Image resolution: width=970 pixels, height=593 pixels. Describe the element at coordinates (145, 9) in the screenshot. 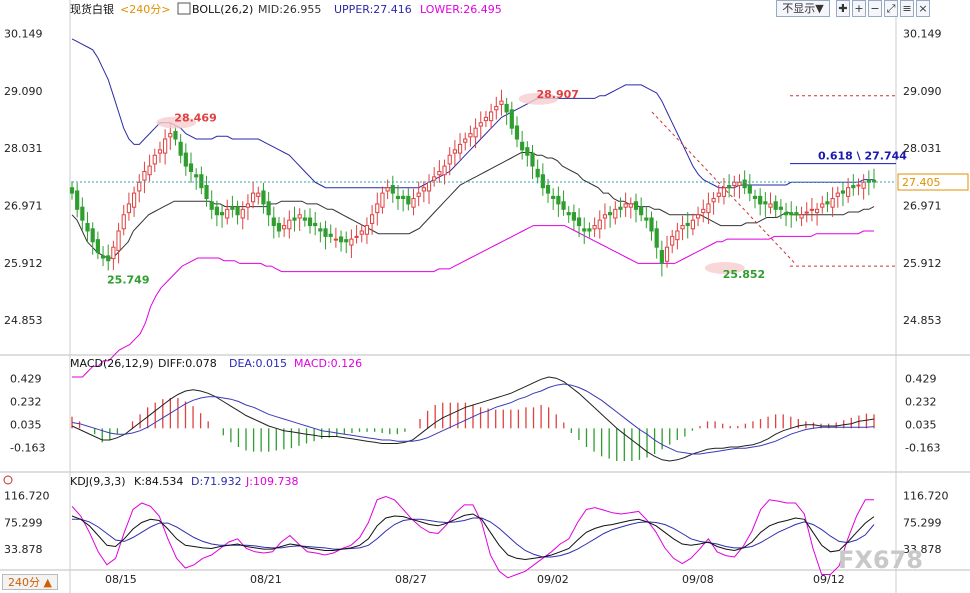

I see `period-label: <240分>` at that location.